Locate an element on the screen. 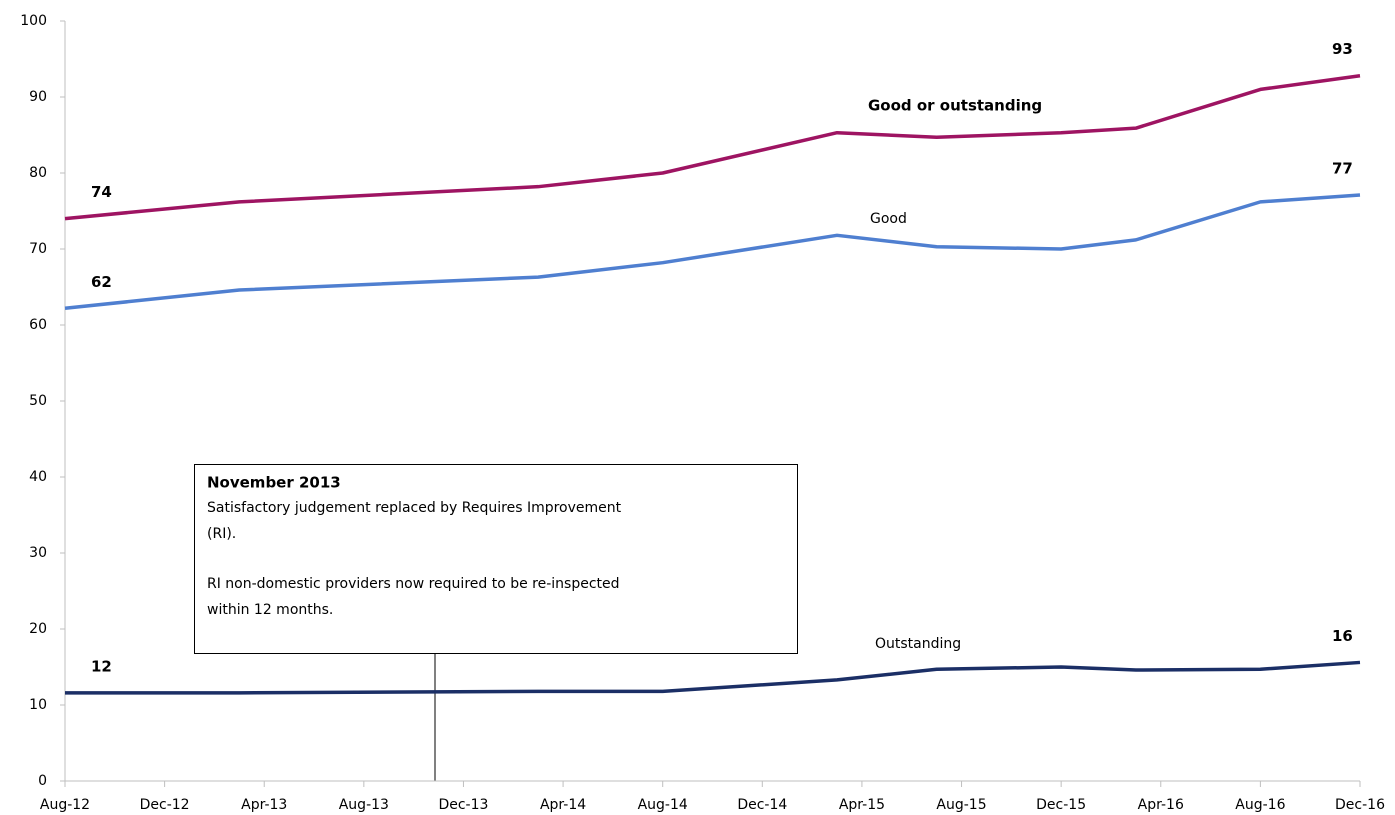 This screenshot has width=1395, height=815. y-tick-label: 30 is located at coordinates (38, 553).